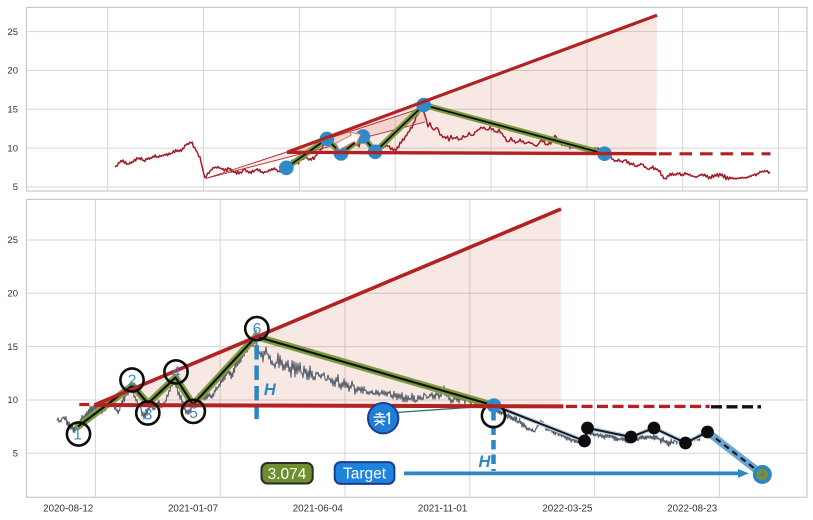 The height and width of the screenshot is (520, 813). I want to click on svg-text: 2021-11-01, so click(442, 509).